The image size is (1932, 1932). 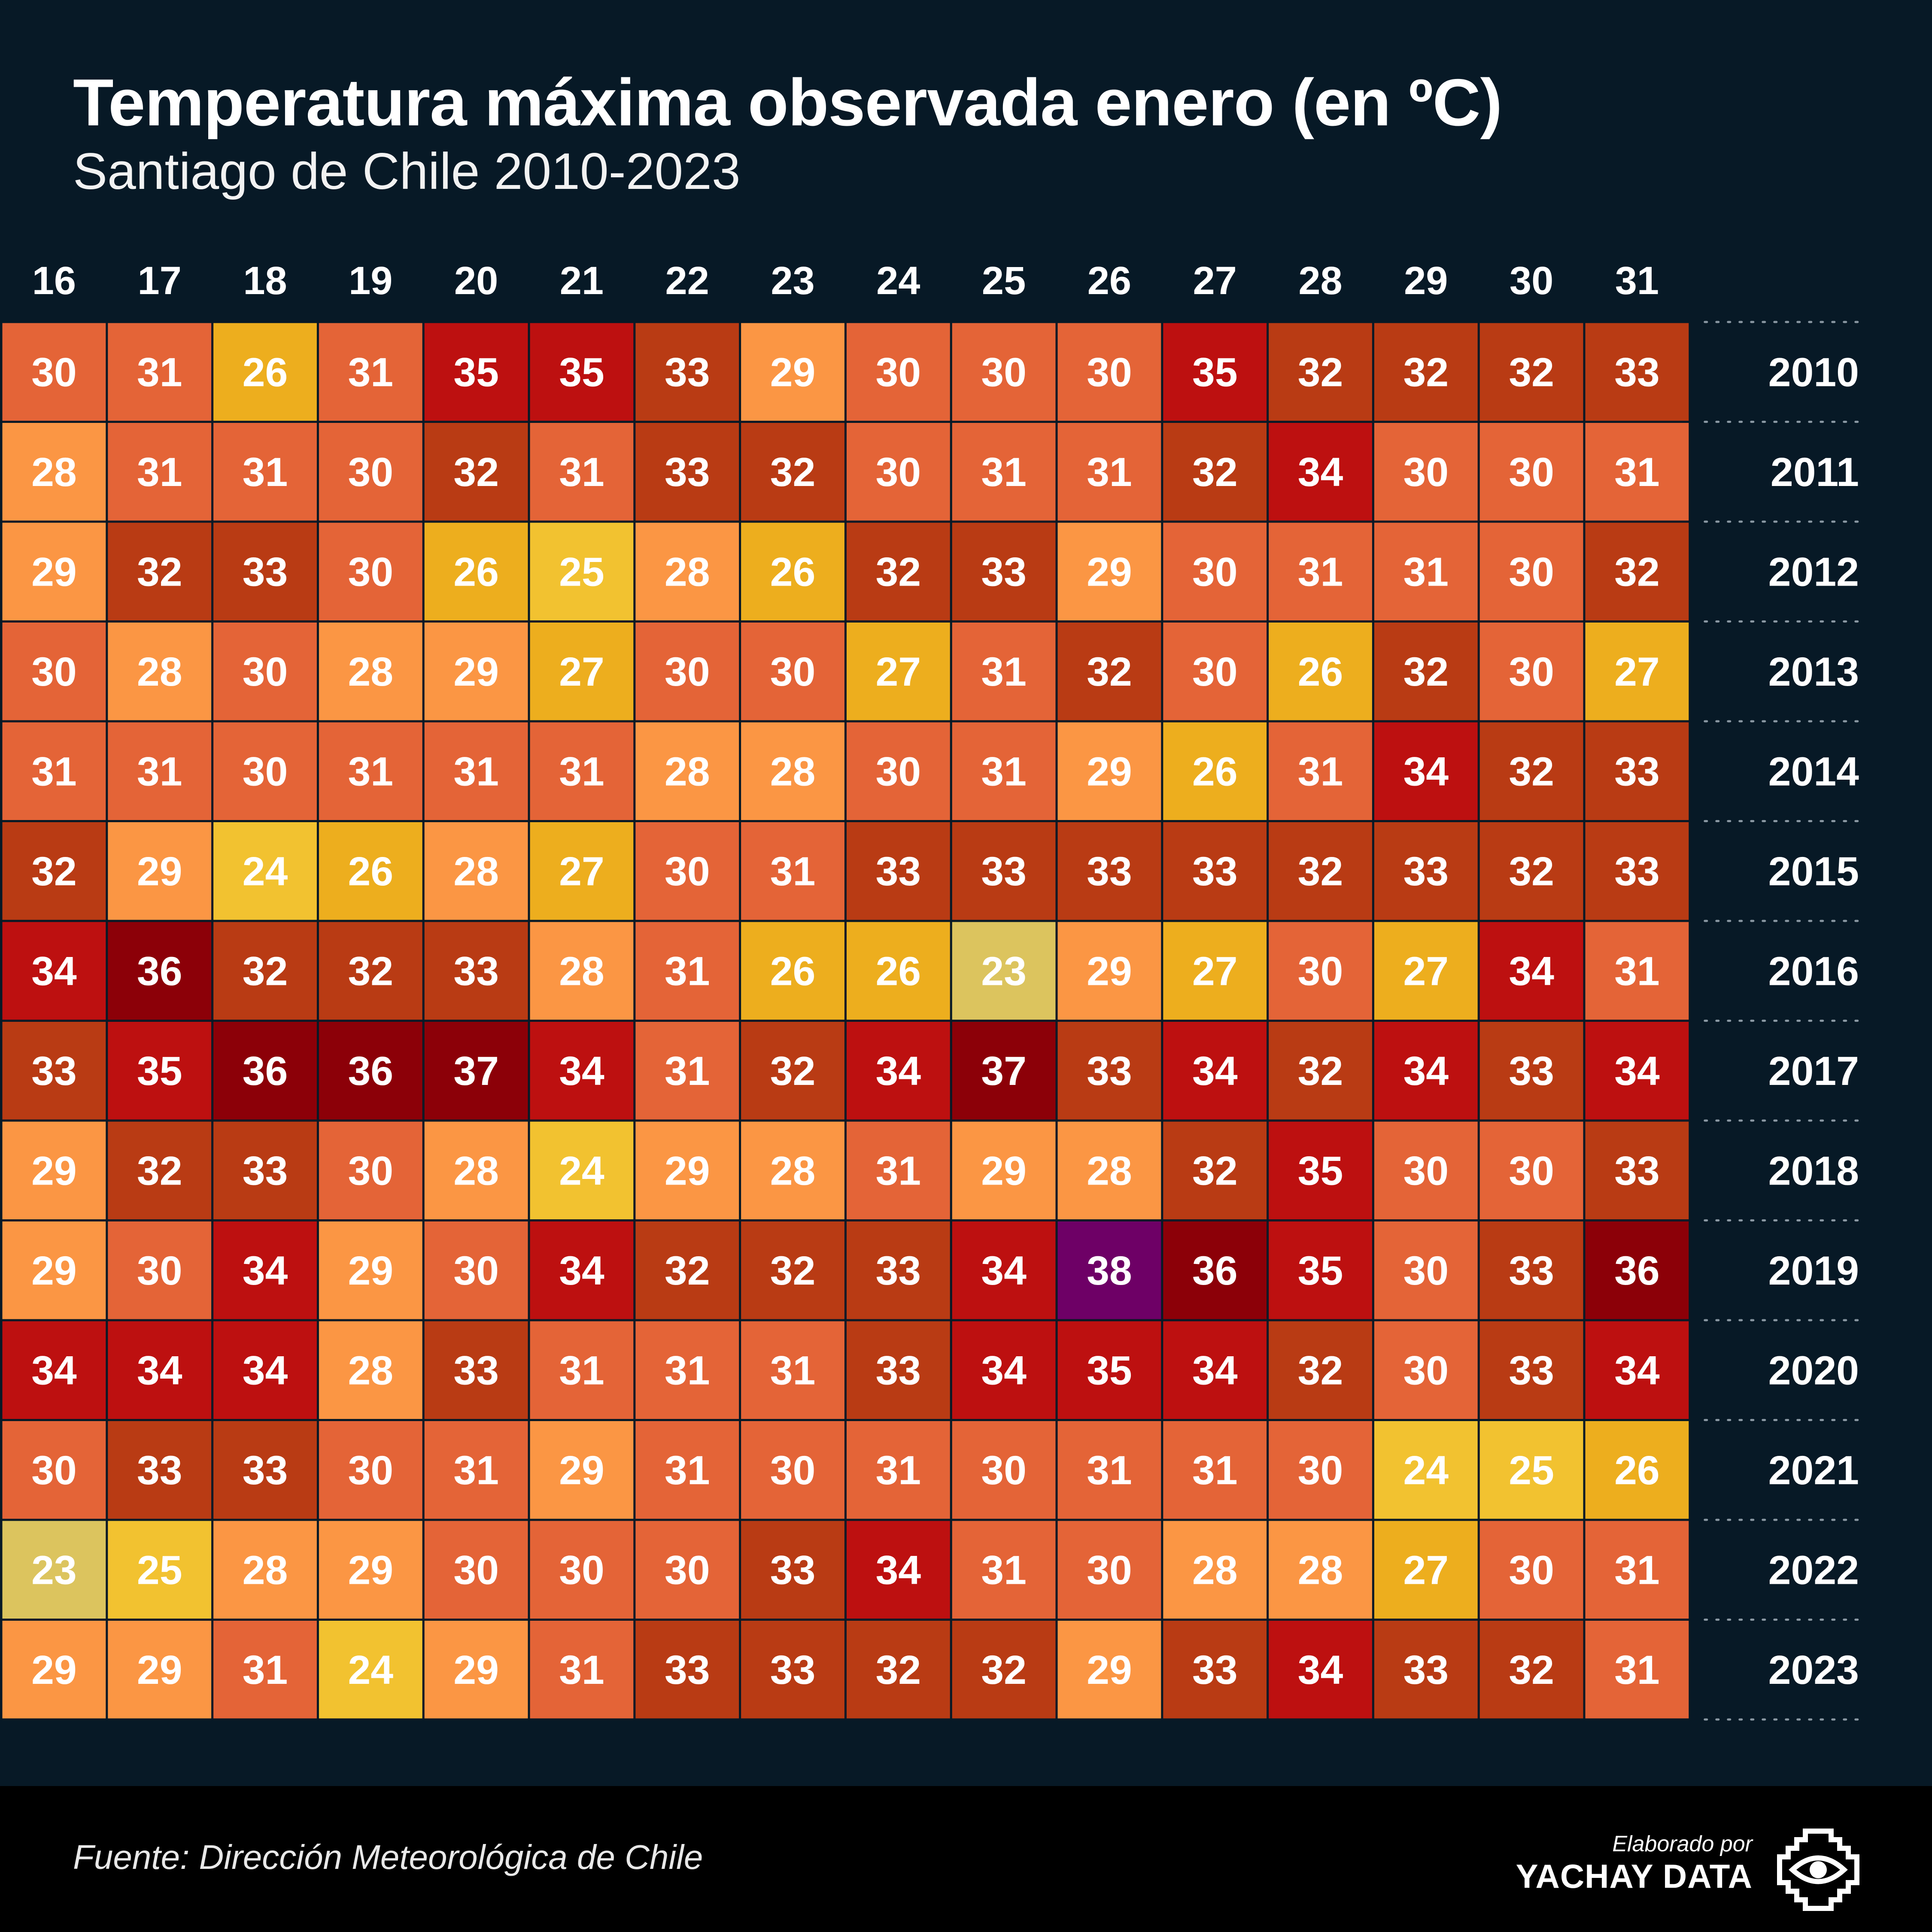 I want to click on row-label-2016: 2016, so click(x=1814, y=971).